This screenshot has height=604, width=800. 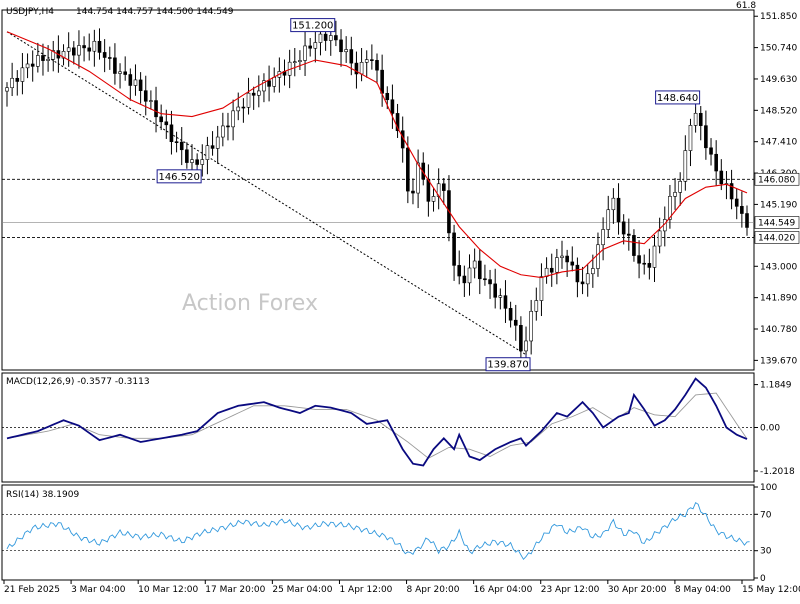 I want to click on price-tick-label: 147.410, so click(x=778, y=143).